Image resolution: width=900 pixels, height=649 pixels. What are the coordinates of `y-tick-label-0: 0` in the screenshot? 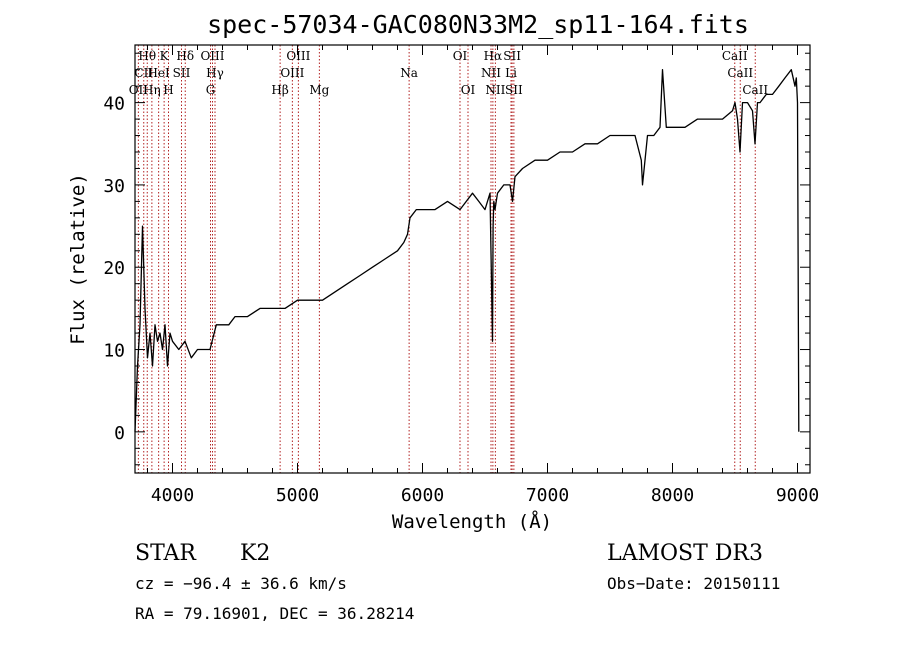 It's located at (119, 433).